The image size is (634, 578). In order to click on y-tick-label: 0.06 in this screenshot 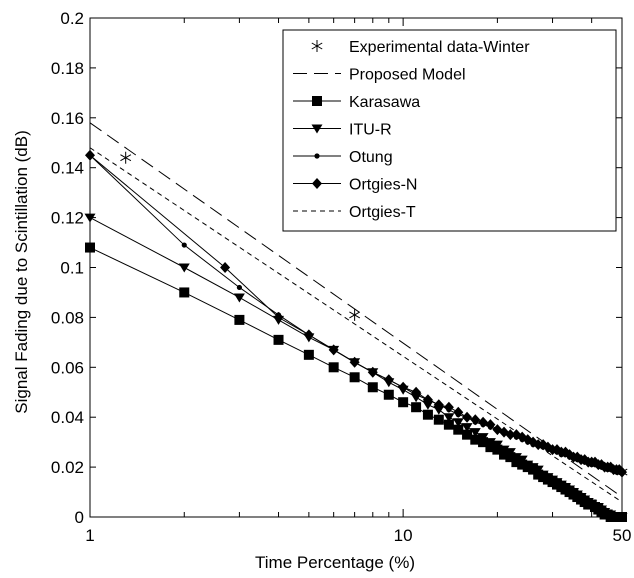, I will do `click(67, 367)`.